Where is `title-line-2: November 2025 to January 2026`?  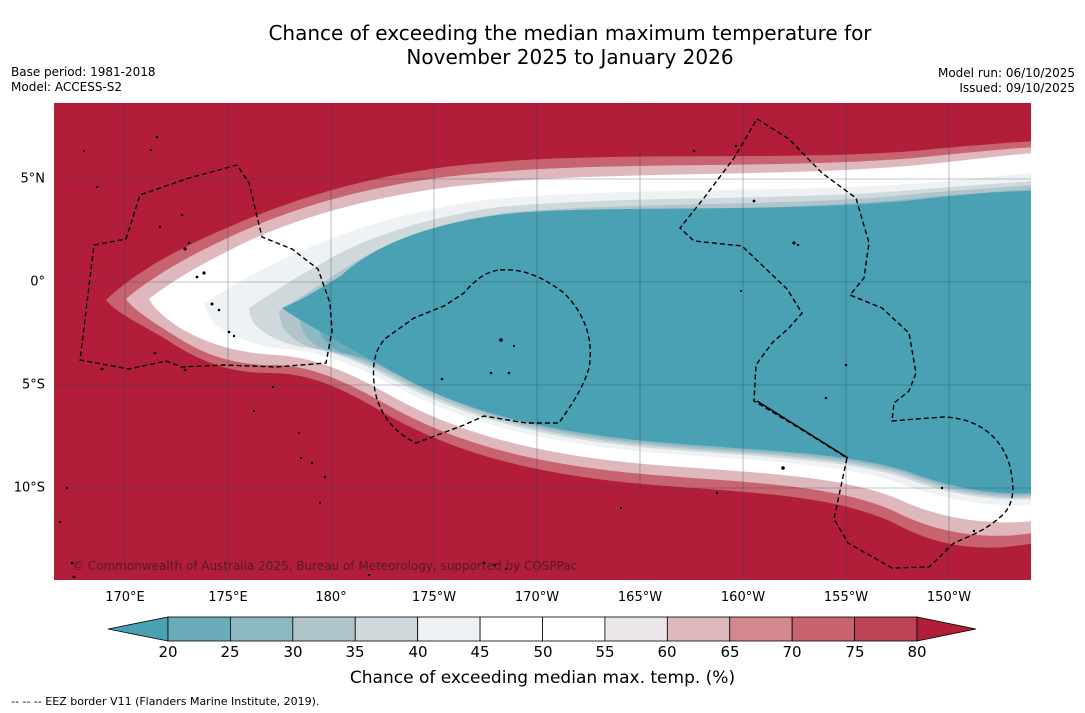 title-line-2: November 2025 to January 2026 is located at coordinates (570, 57).